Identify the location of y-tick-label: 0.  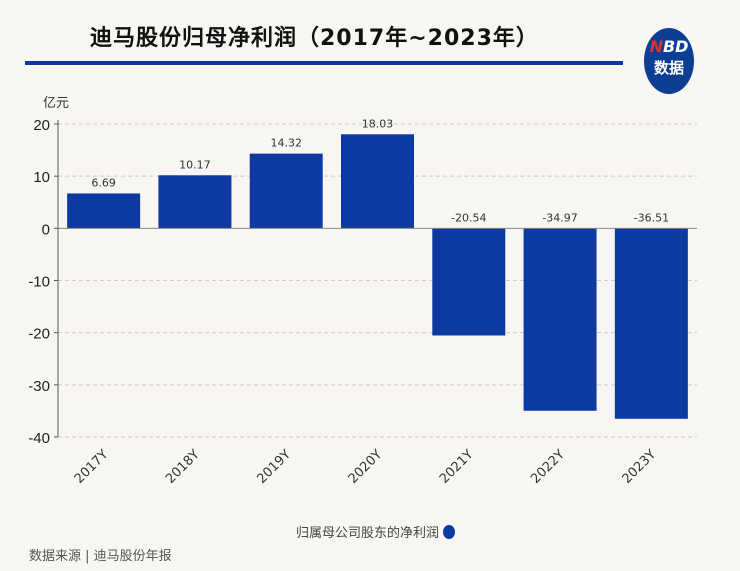
(46, 229).